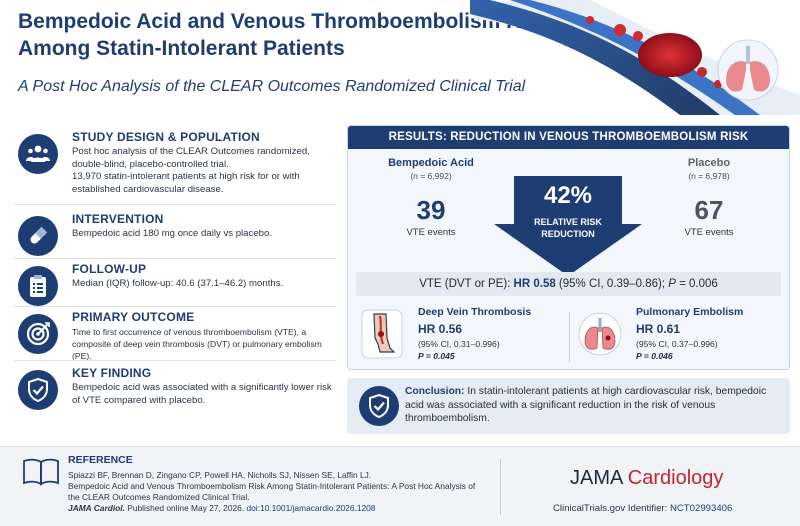  What do you see at coordinates (100, 460) in the screenshot?
I see `reference-heading: REFERENCE` at bounding box center [100, 460].